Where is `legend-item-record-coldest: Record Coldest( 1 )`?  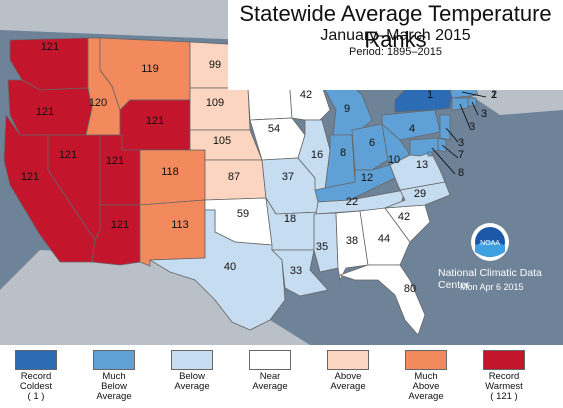
legend-item-record-coldest: Record Coldest( 1 ) is located at coordinates (36, 376).